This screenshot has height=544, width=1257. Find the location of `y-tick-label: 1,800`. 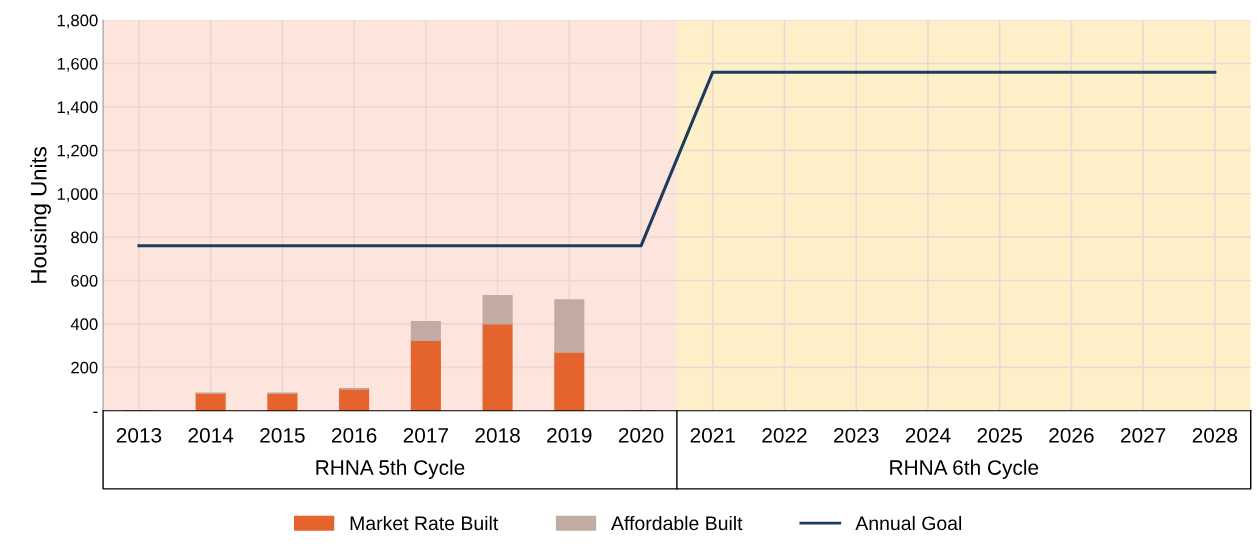

y-tick-label: 1,800 is located at coordinates (77, 21).